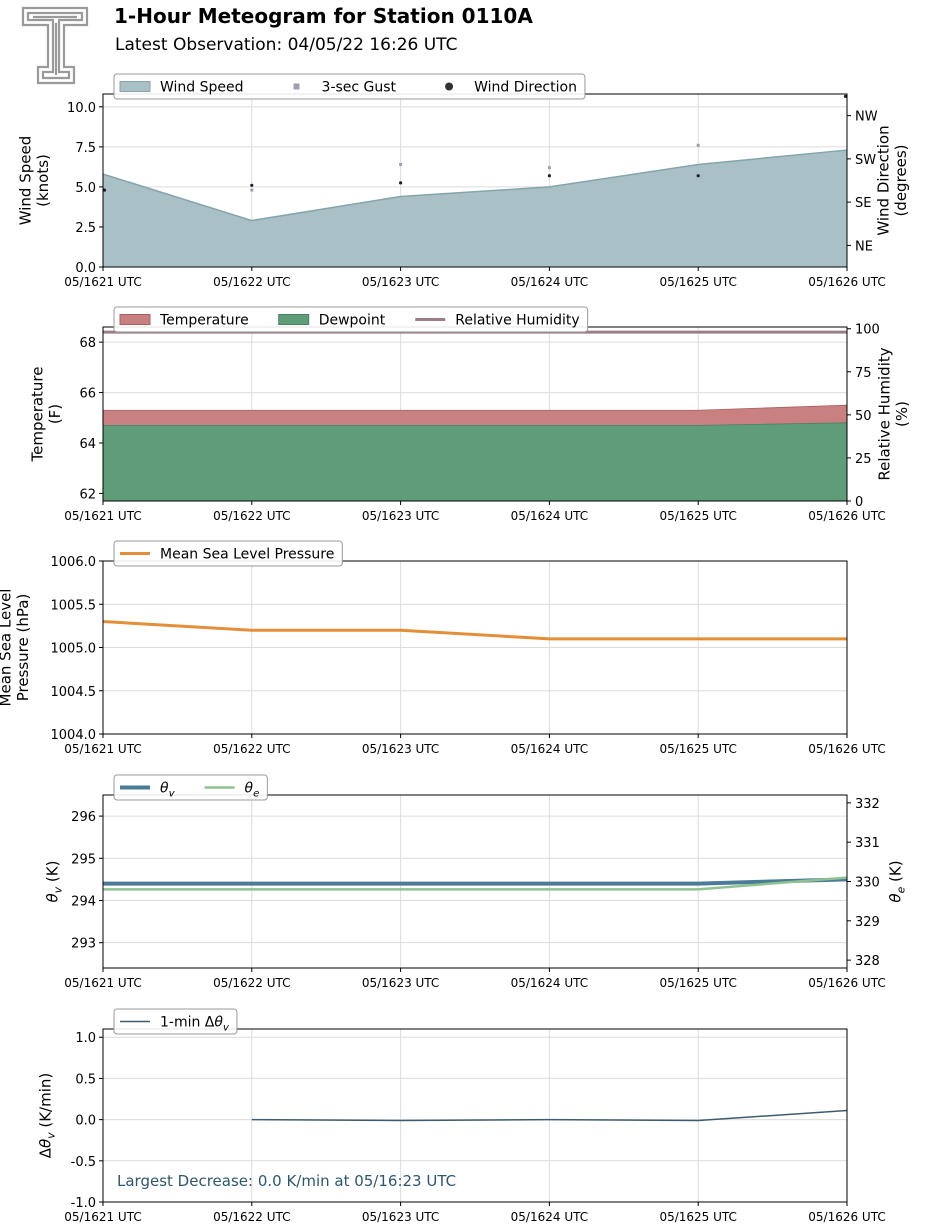  Describe the element at coordinates (74, 562) in the screenshot. I see `y-tick-label: 1006.0` at that location.